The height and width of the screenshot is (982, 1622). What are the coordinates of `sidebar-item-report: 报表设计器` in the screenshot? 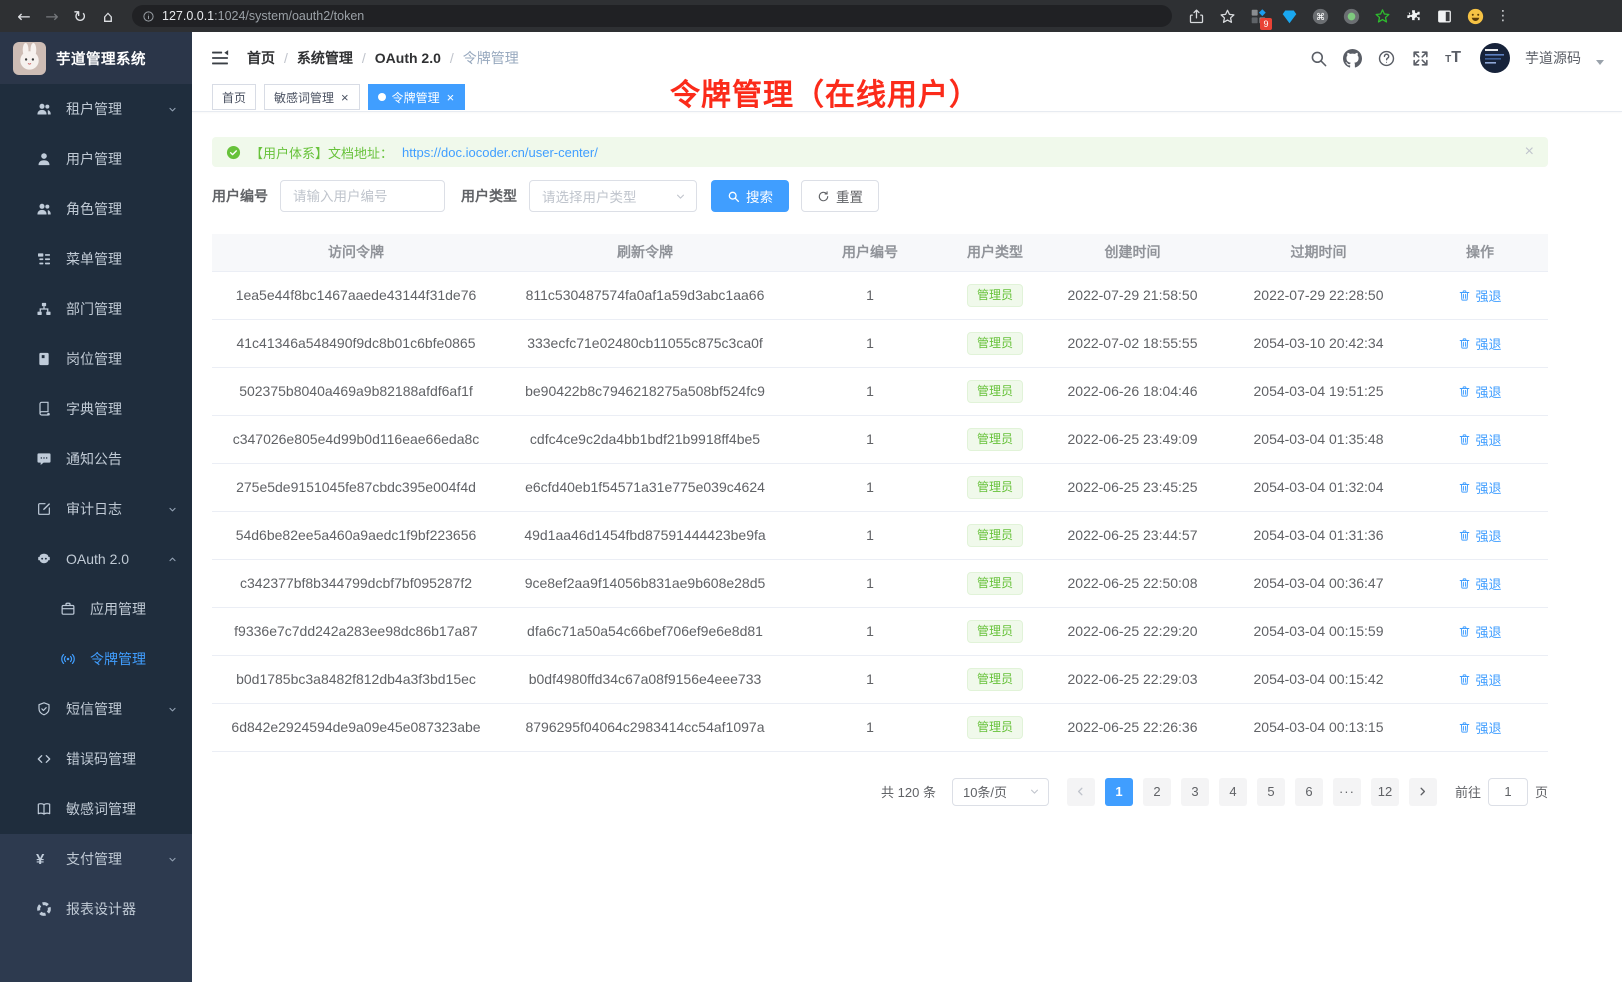 It's located at (96, 909).